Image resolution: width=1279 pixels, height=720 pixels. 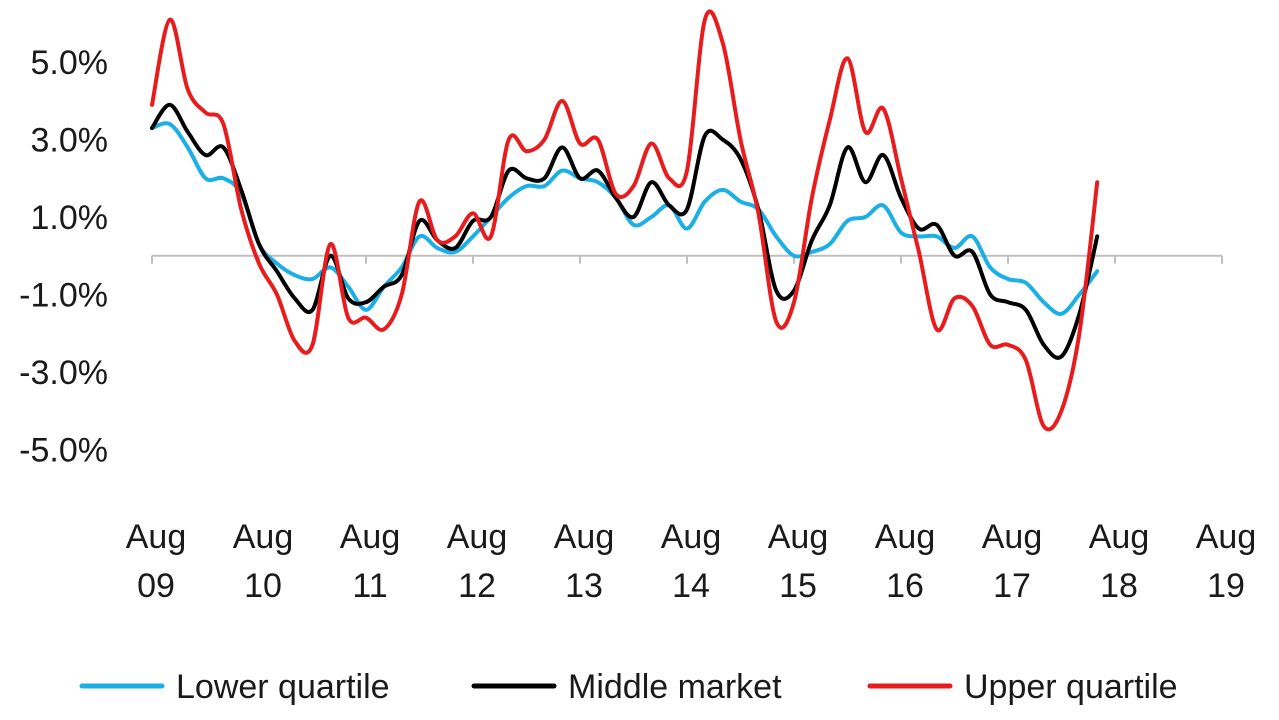 What do you see at coordinates (263, 586) in the screenshot?
I see `x-tick-label-year: 10` at bounding box center [263, 586].